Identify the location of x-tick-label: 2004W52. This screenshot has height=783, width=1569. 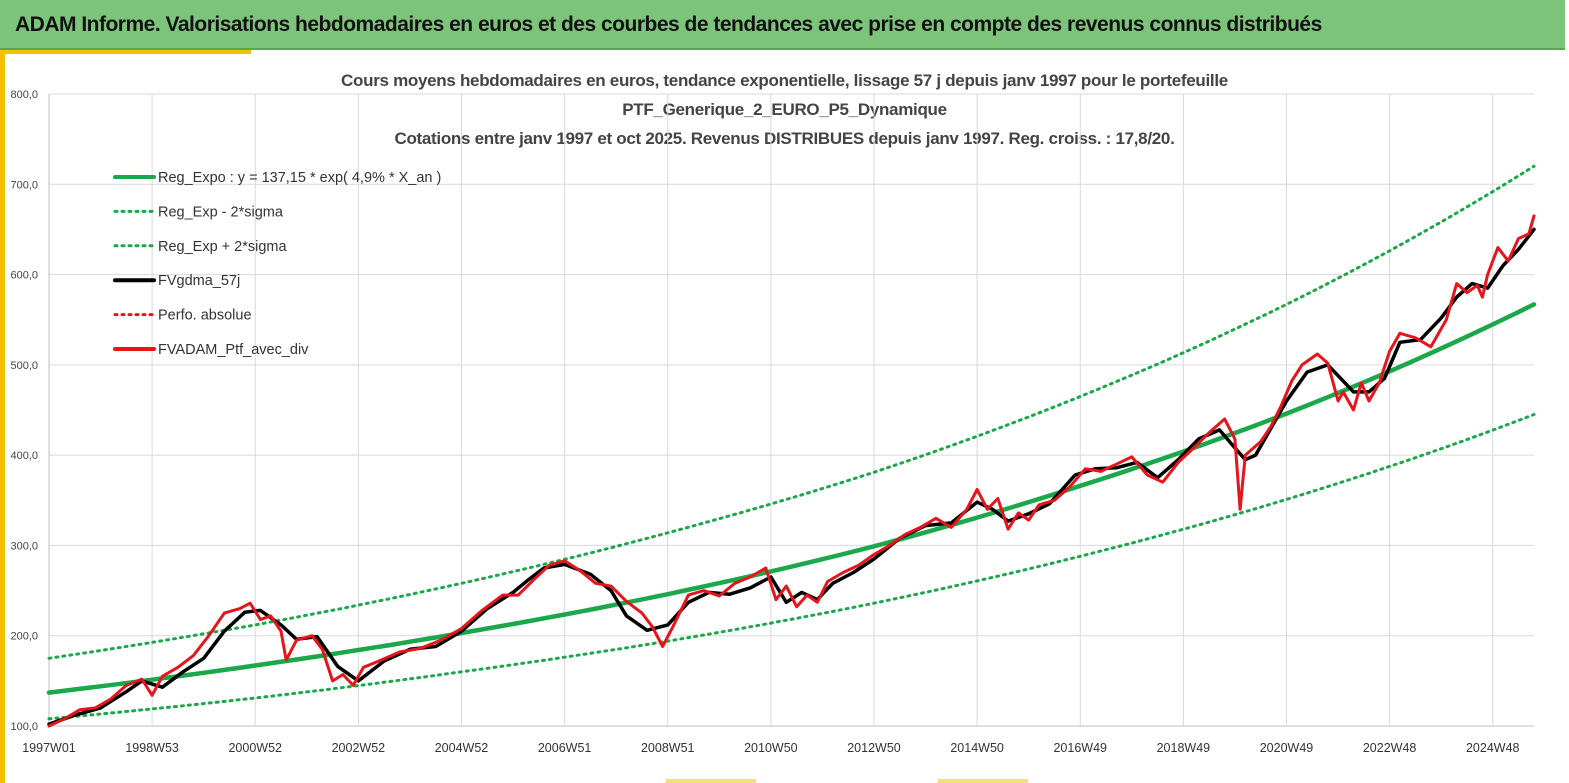
(462, 748).